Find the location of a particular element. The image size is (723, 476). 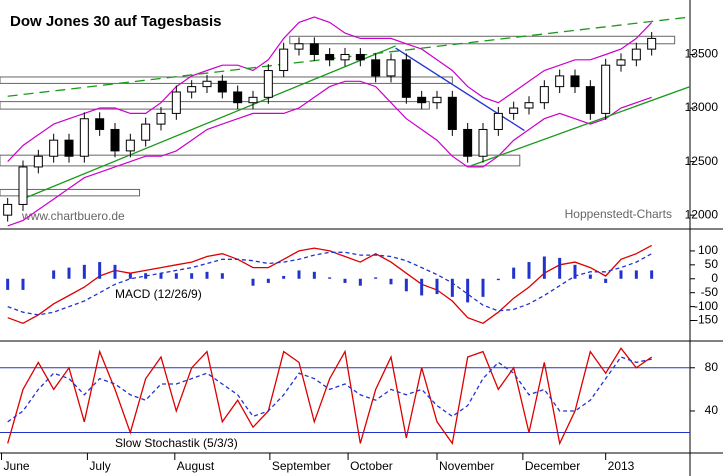

y-tick-label: 40 is located at coordinates (712, 410).